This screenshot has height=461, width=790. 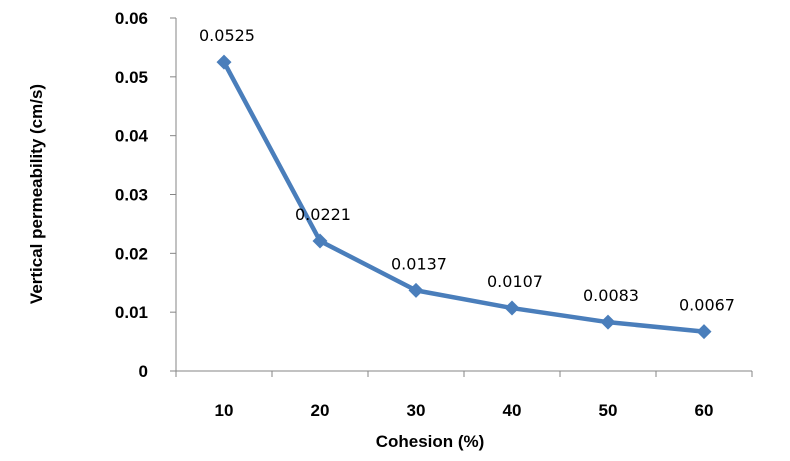 What do you see at coordinates (323, 214) in the screenshot?
I see `data-label: 0.0221` at bounding box center [323, 214].